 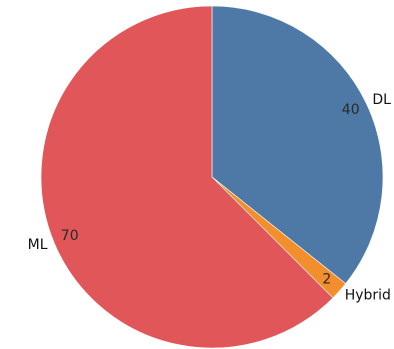 What do you see at coordinates (70, 236) in the screenshot?
I see `value-label-ml: 70` at bounding box center [70, 236].